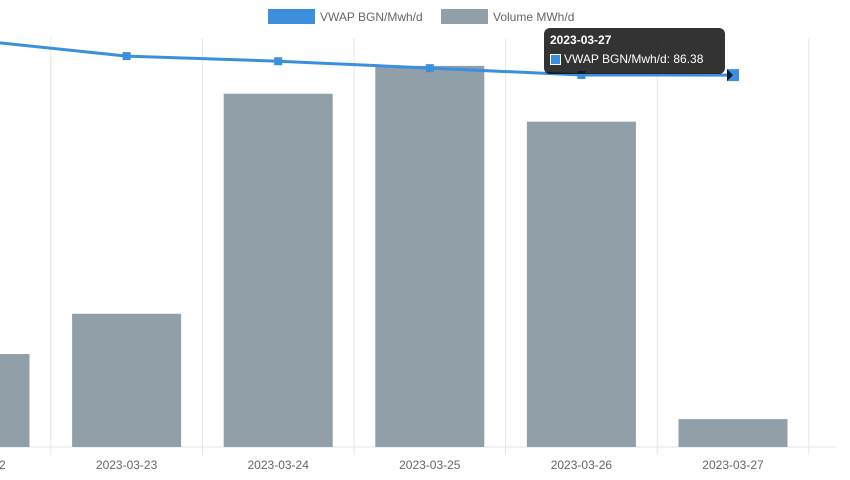 The height and width of the screenshot is (480, 850). Describe the element at coordinates (533, 17) in the screenshot. I see `legend-label-volume: Volume MWh/d` at that location.